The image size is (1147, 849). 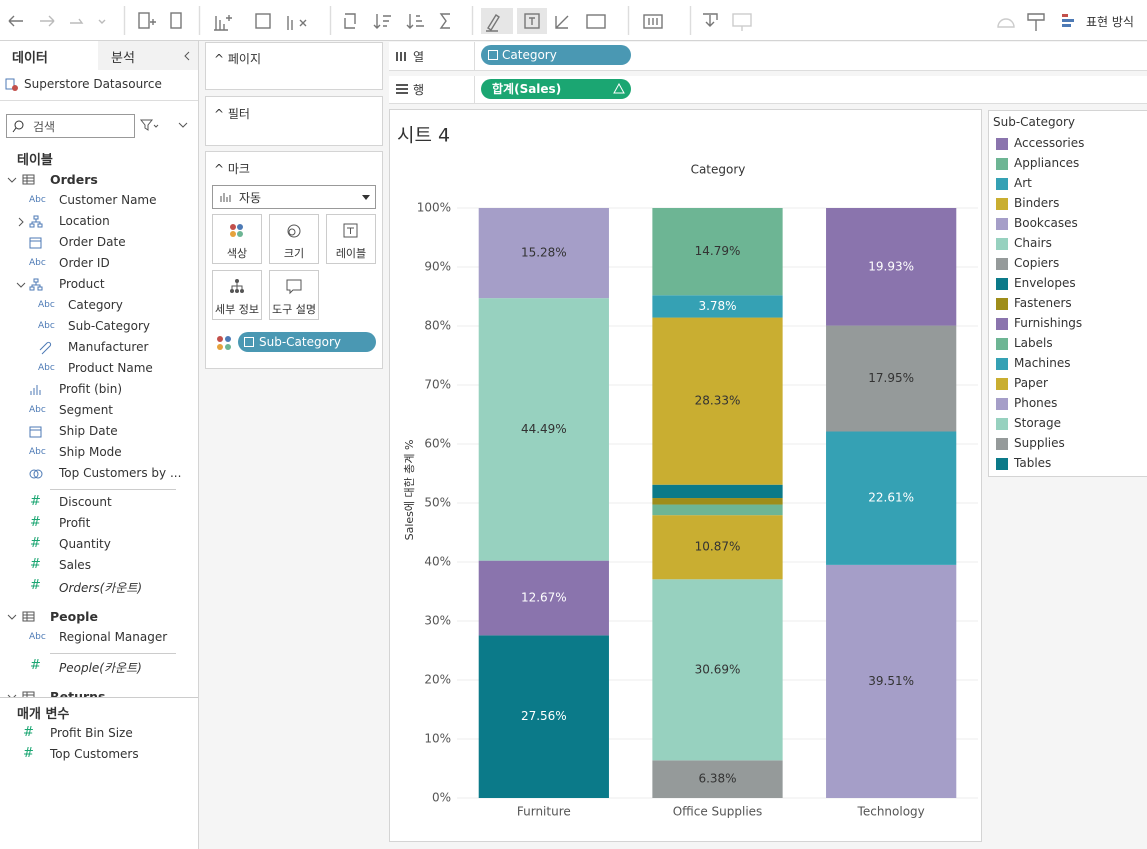 I want to click on field: Profit, so click(x=75, y=523).